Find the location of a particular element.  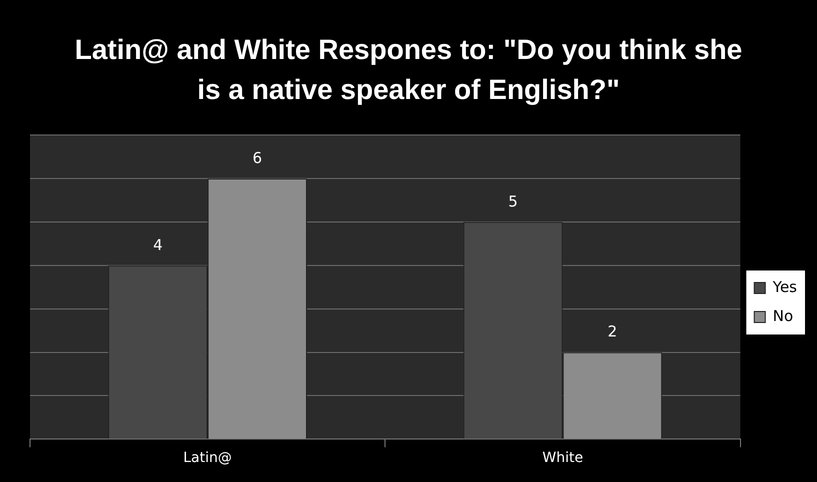

legend-label: No is located at coordinates (783, 315).